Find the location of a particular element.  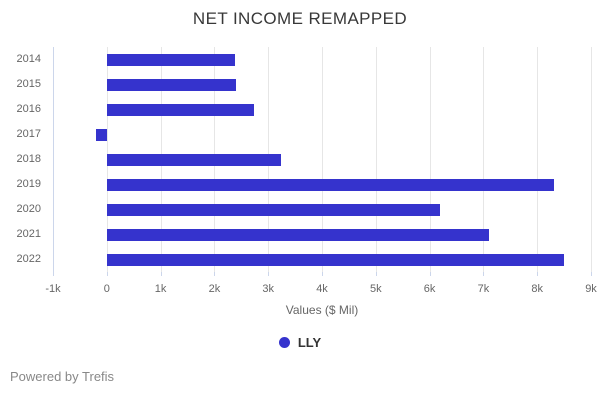

x-axis-label: 1k is located at coordinates (160, 289).